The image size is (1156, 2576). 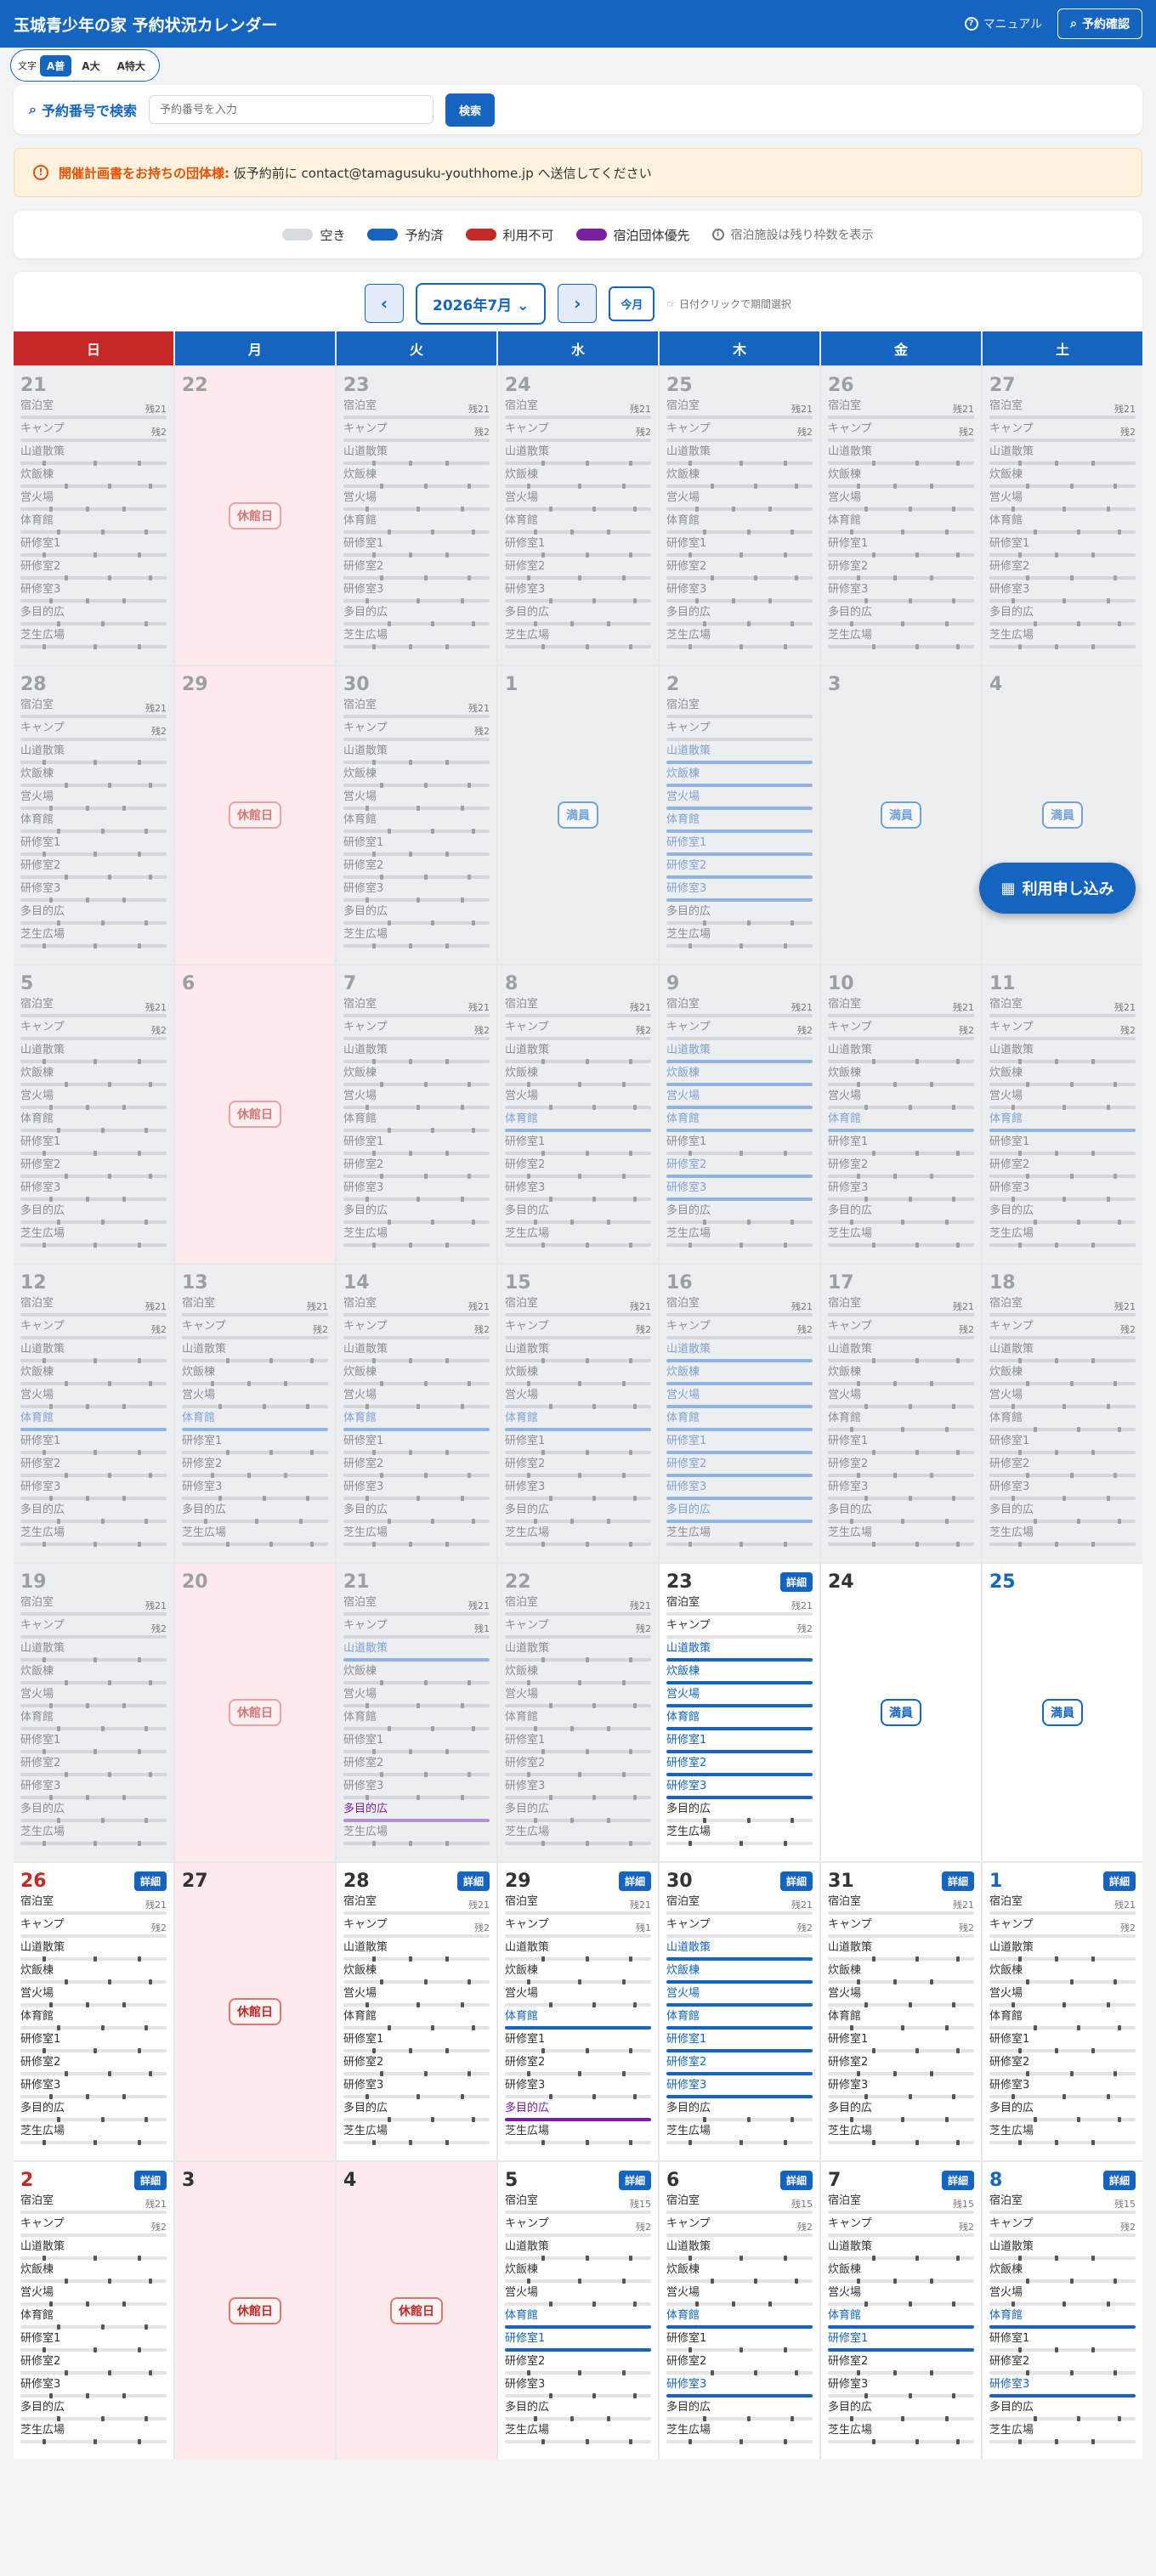 I want to click on calendar-day-cell: 29 休館日, so click(x=255, y=815).